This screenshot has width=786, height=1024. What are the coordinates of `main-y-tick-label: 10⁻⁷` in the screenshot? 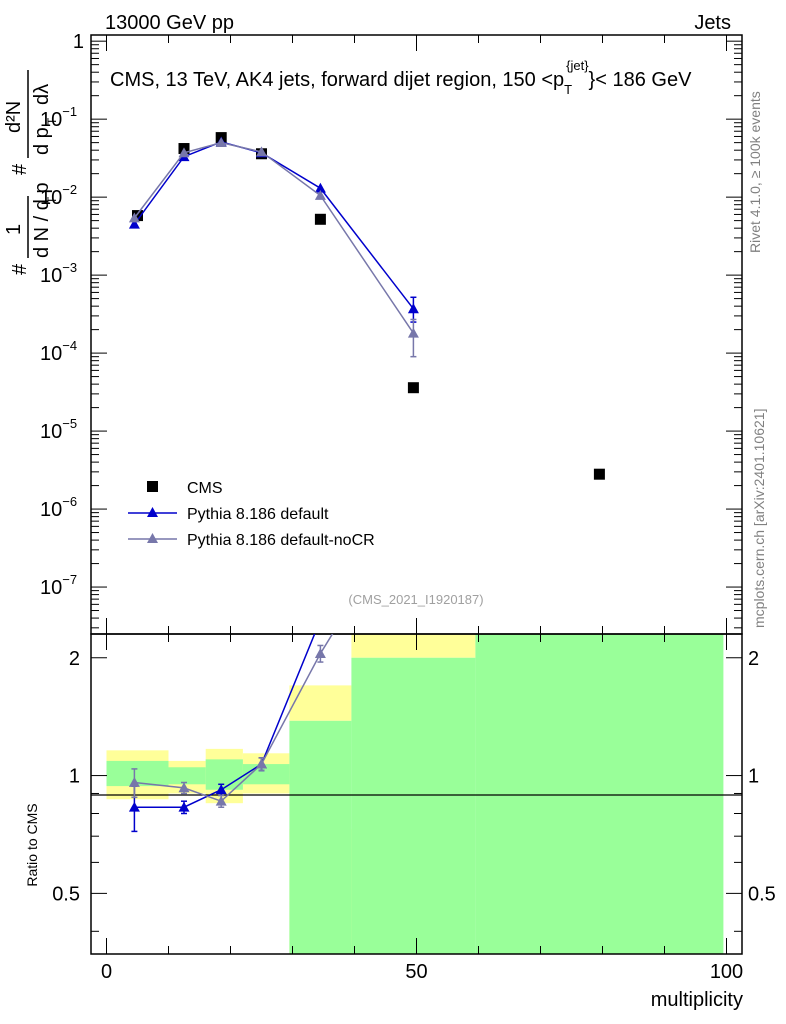 It's located at (58, 585).